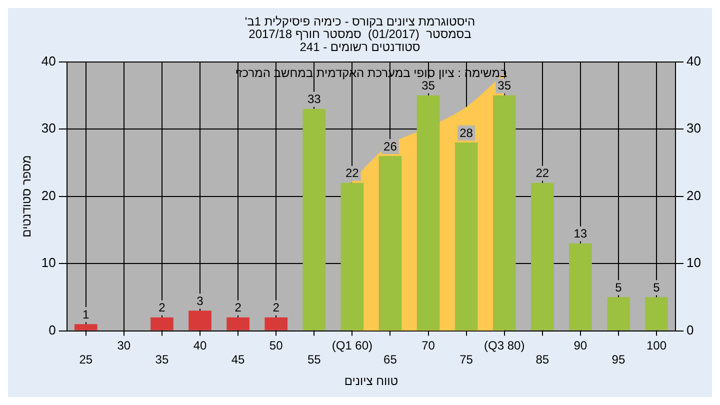  Describe the element at coordinates (52, 330) in the screenshot. I see `y-tick-label: 0` at that location.